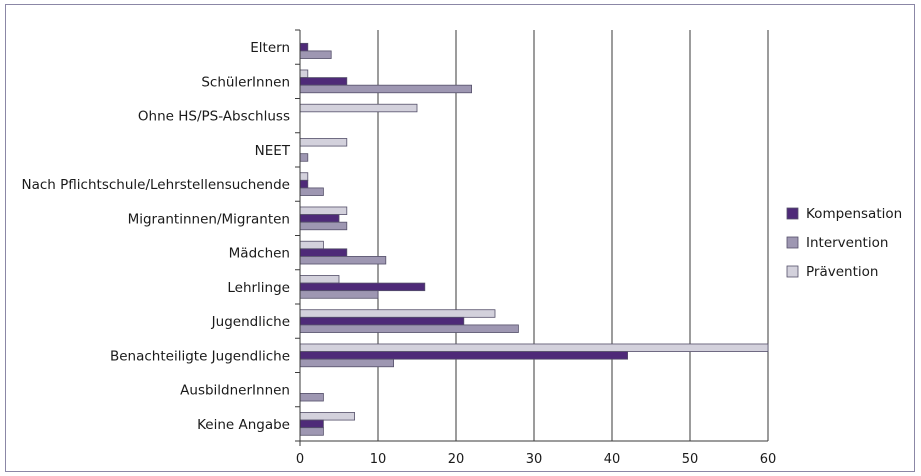 This screenshot has width=921, height=476. I want to click on bar-pr-vention-migrantinnen-migranten, so click(323, 210).